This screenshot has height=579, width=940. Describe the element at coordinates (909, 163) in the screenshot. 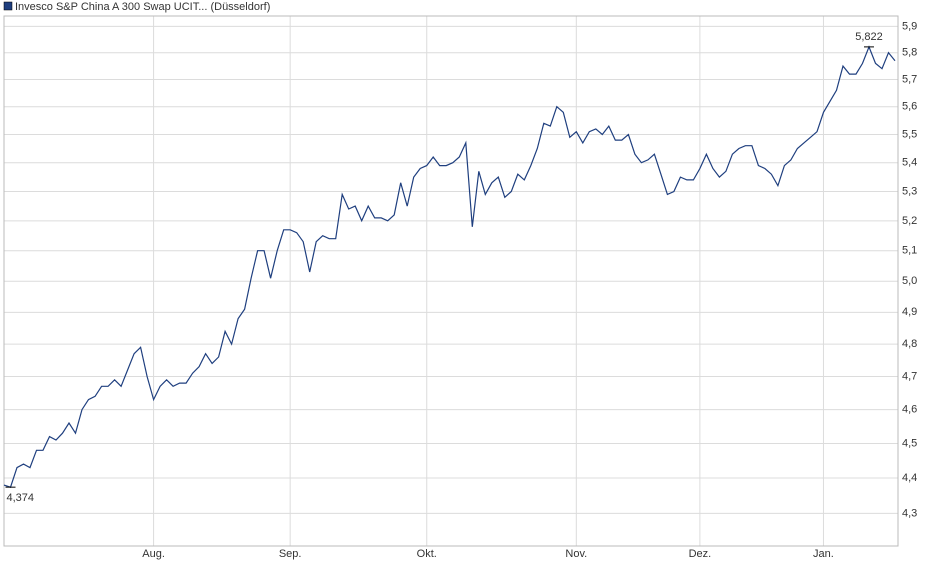

I see `y-tick-label: 5,4` at that location.